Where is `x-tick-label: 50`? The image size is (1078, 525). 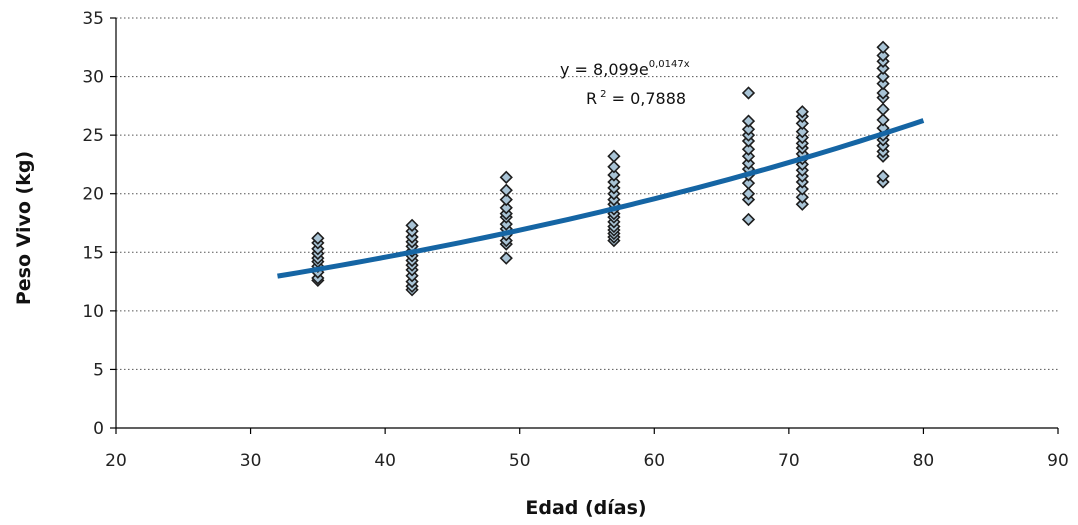
x-tick-label: 50 is located at coordinates (520, 461).